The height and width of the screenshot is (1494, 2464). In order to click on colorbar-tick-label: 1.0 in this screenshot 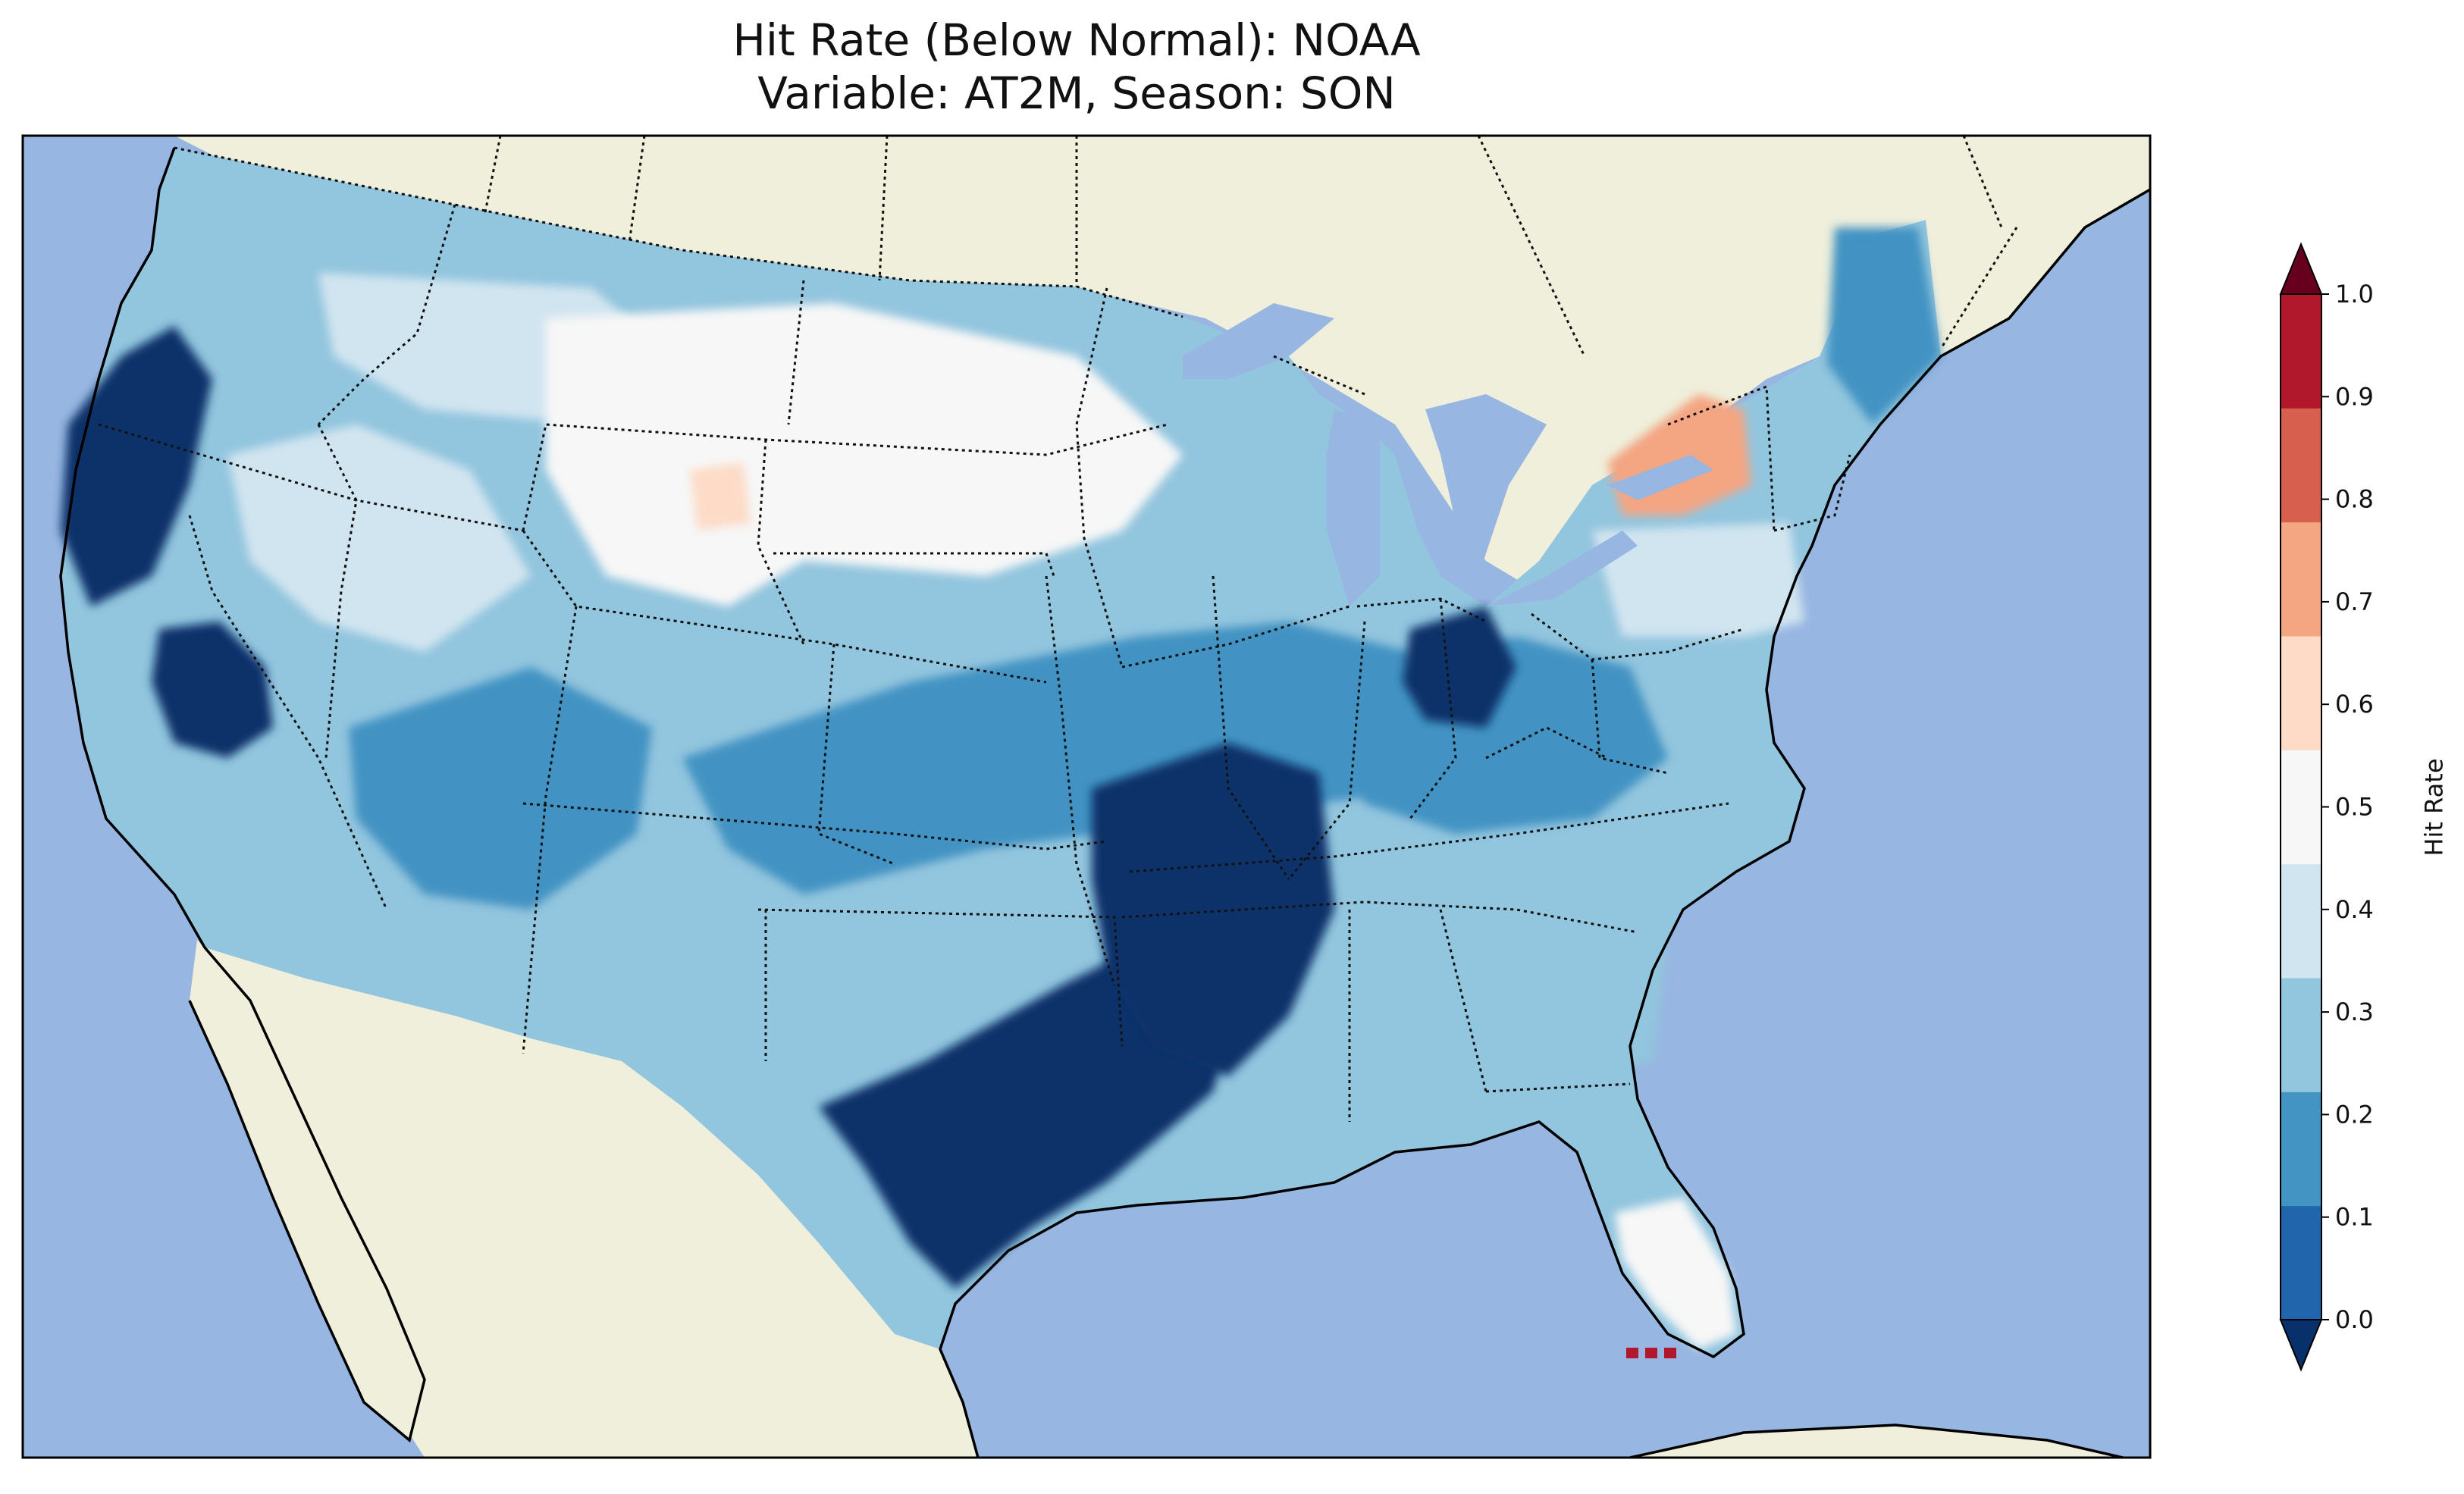, I will do `click(2354, 294)`.